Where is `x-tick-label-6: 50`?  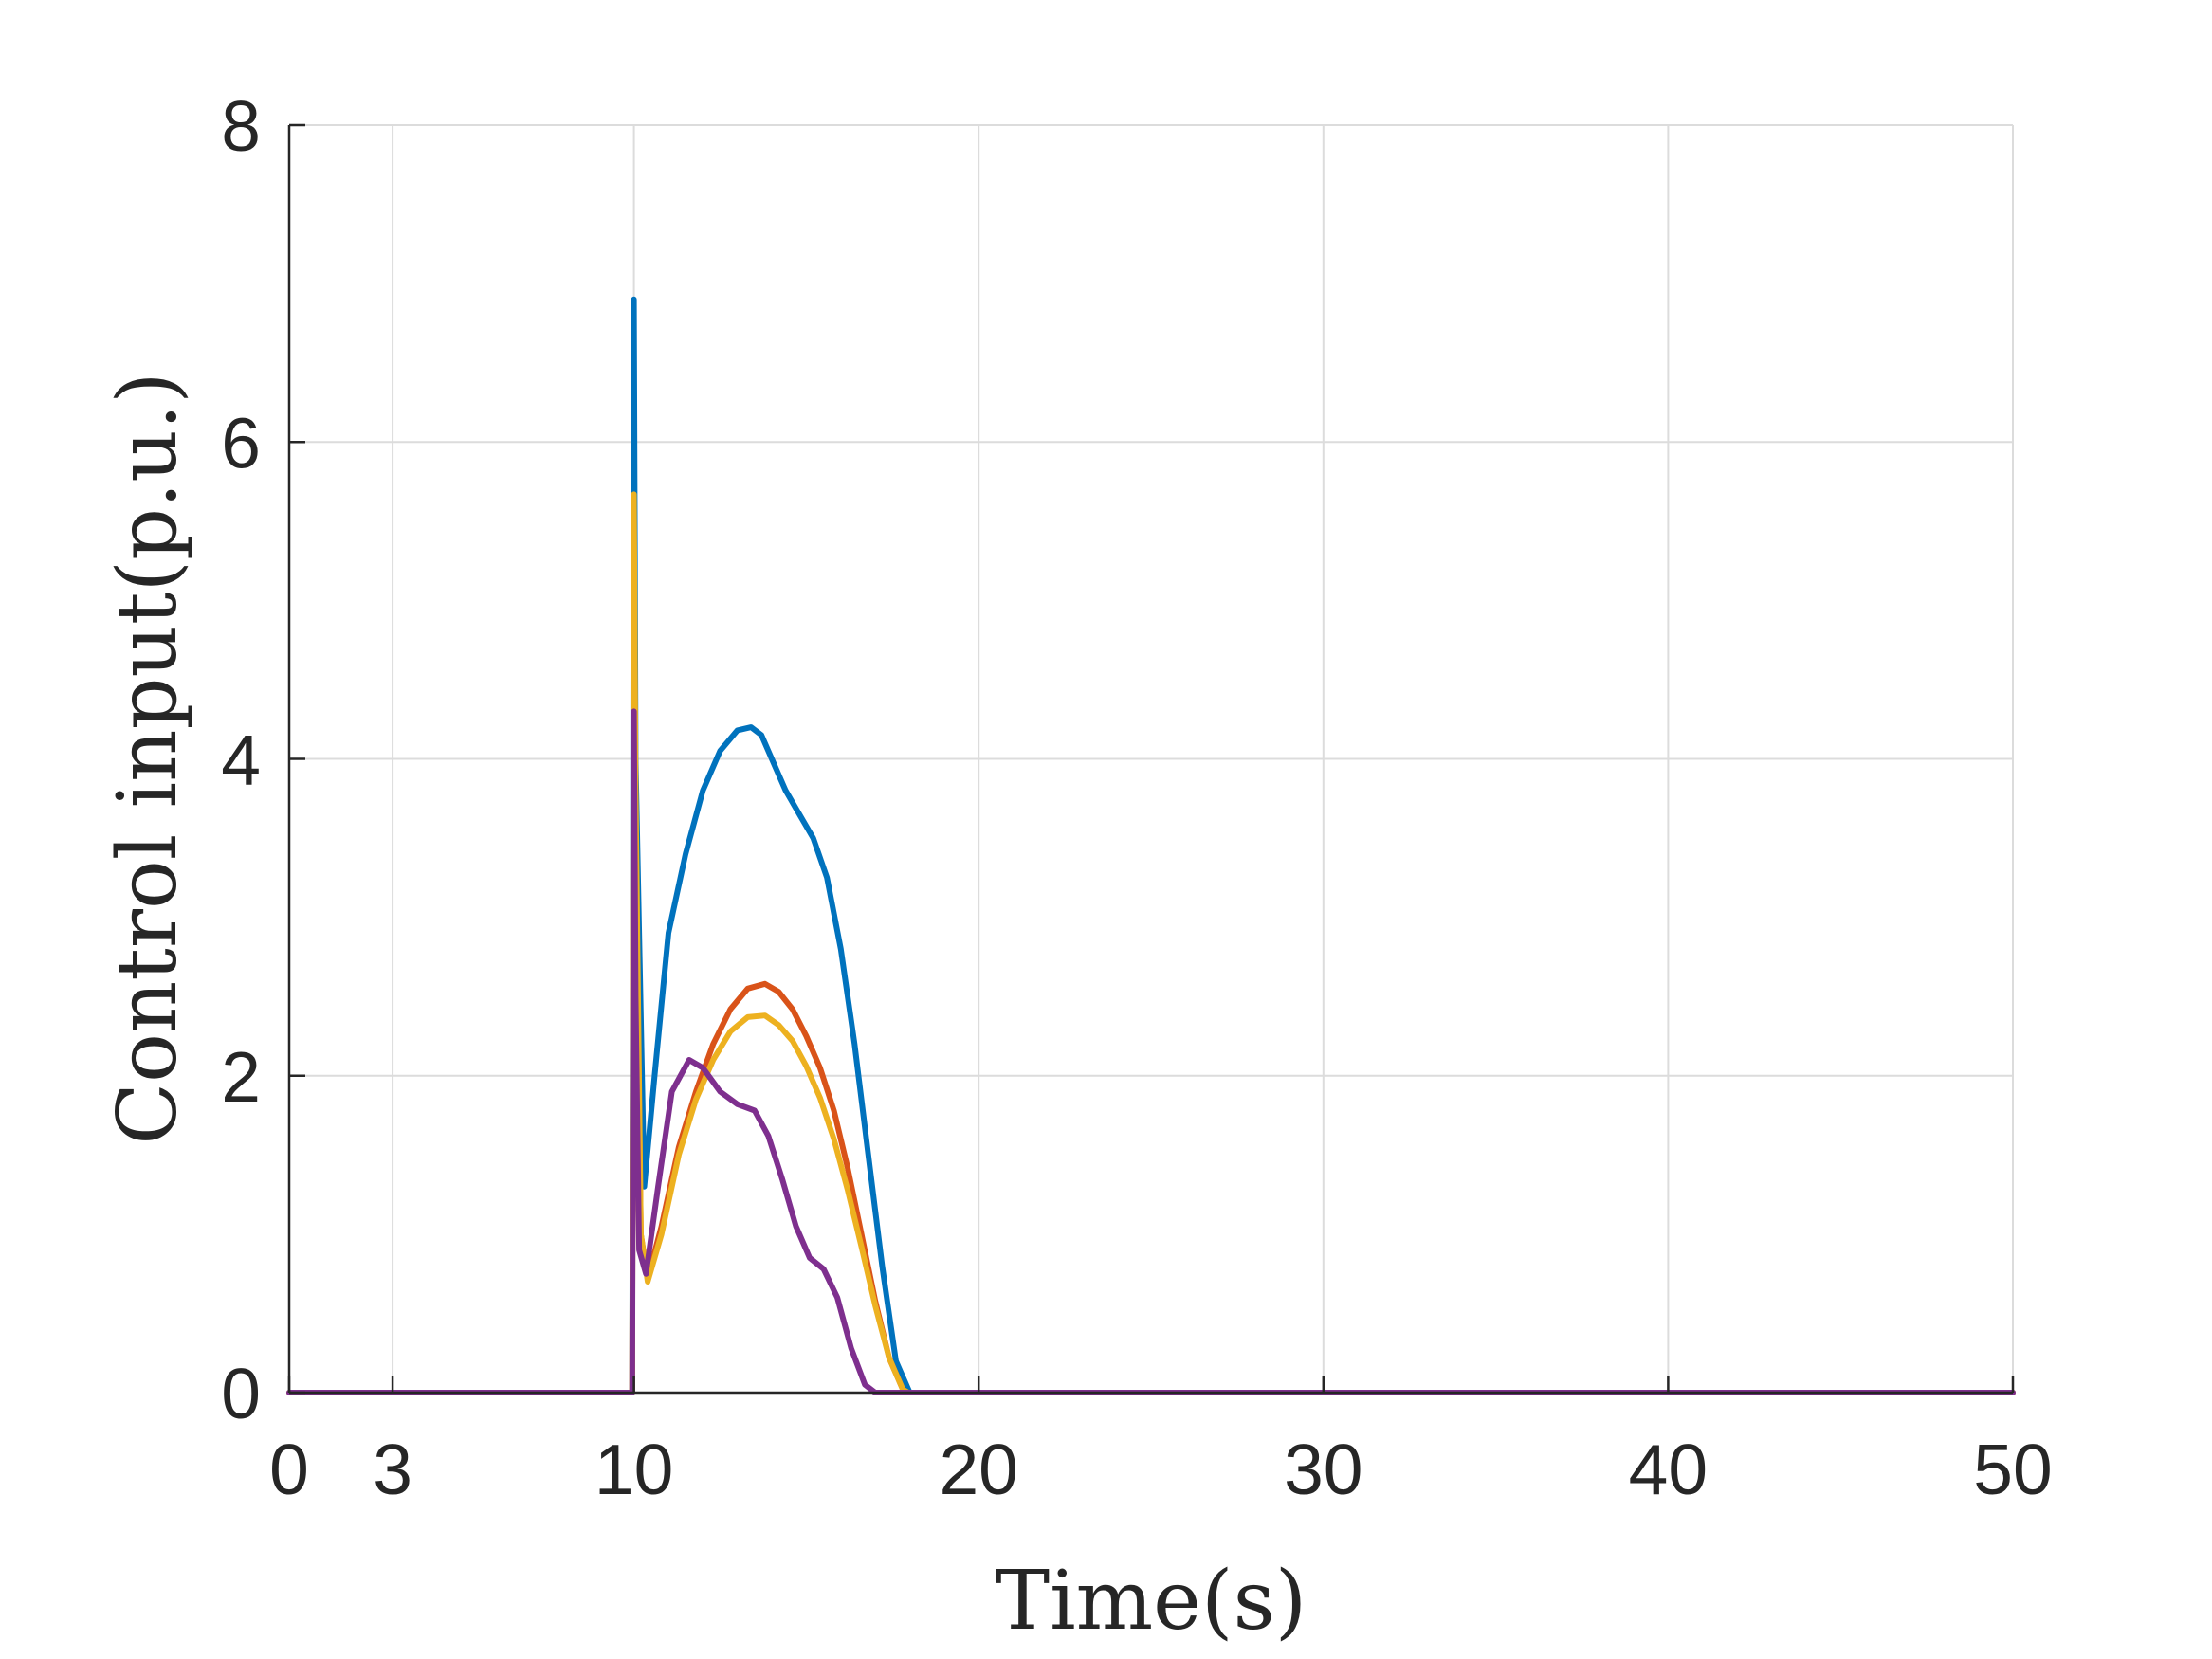
x-tick-label-6: 50 is located at coordinates (2012, 1469).